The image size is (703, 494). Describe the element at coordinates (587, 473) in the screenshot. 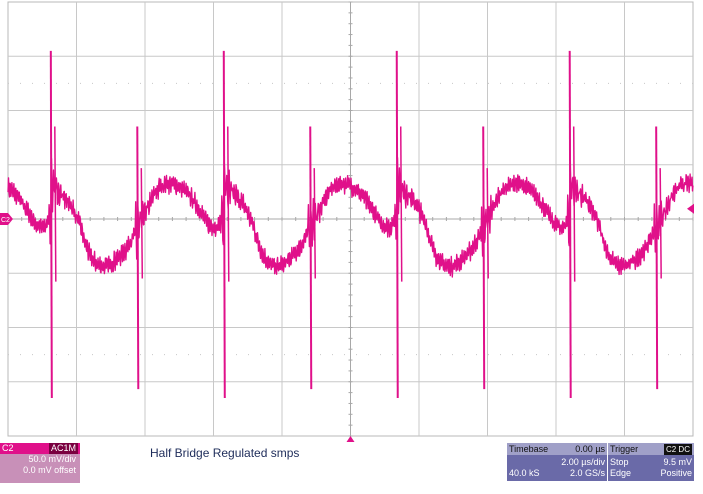

I see `timebase-rate: 2.0 GS/s` at that location.